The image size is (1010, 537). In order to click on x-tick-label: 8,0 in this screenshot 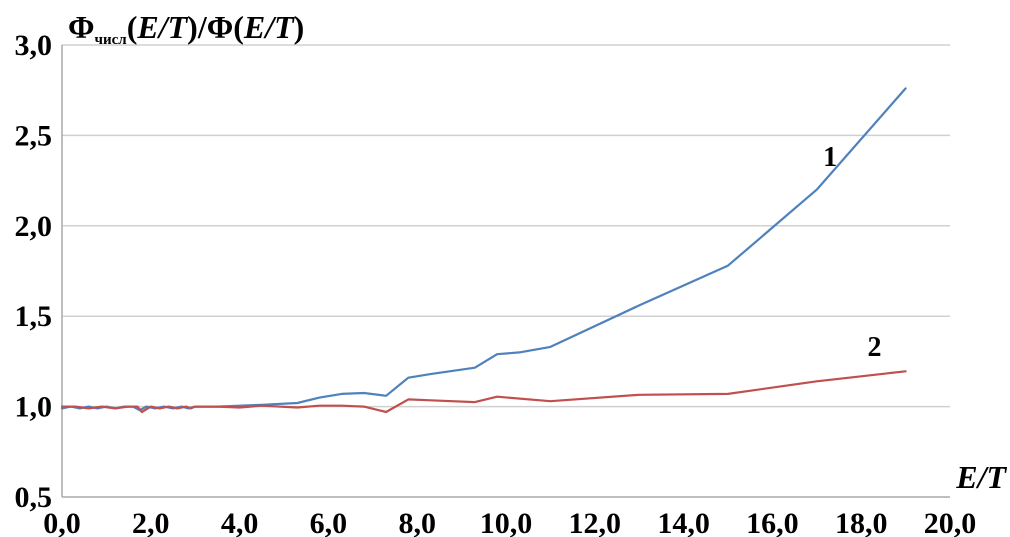, I will do `click(417, 522)`.